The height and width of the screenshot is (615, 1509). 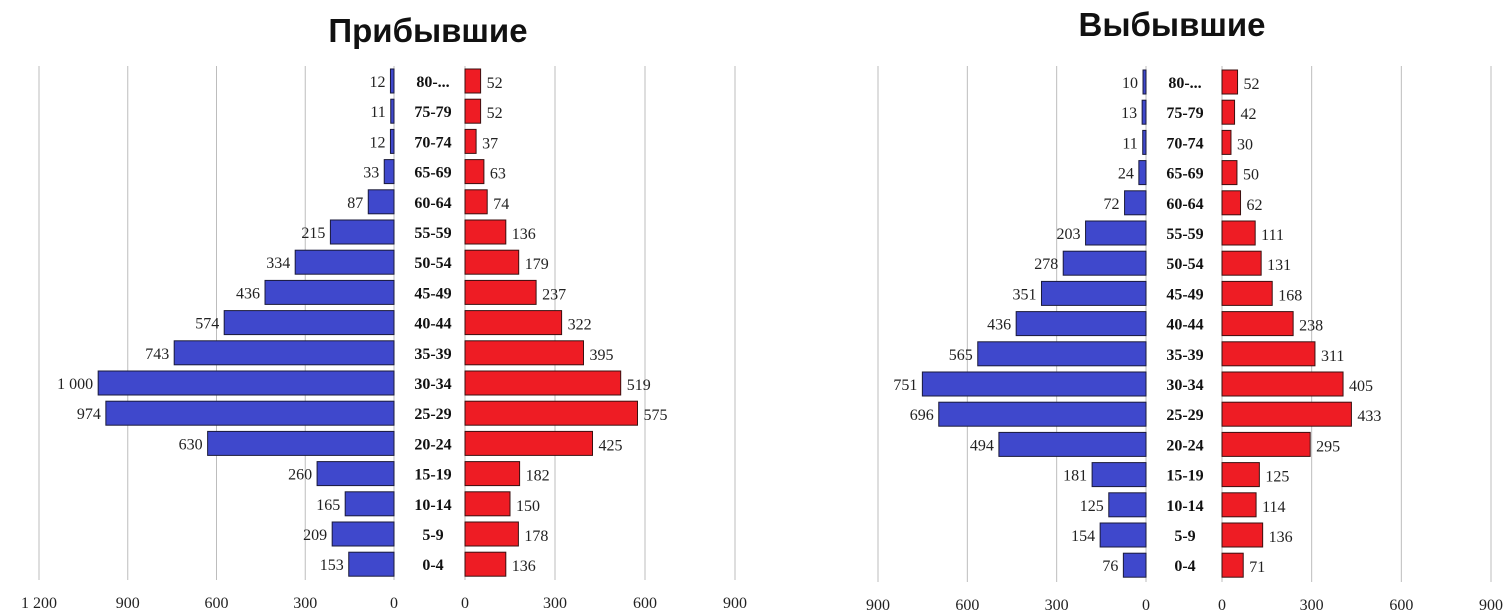 I want to click on data-label-left: 696, so click(x=922, y=415).